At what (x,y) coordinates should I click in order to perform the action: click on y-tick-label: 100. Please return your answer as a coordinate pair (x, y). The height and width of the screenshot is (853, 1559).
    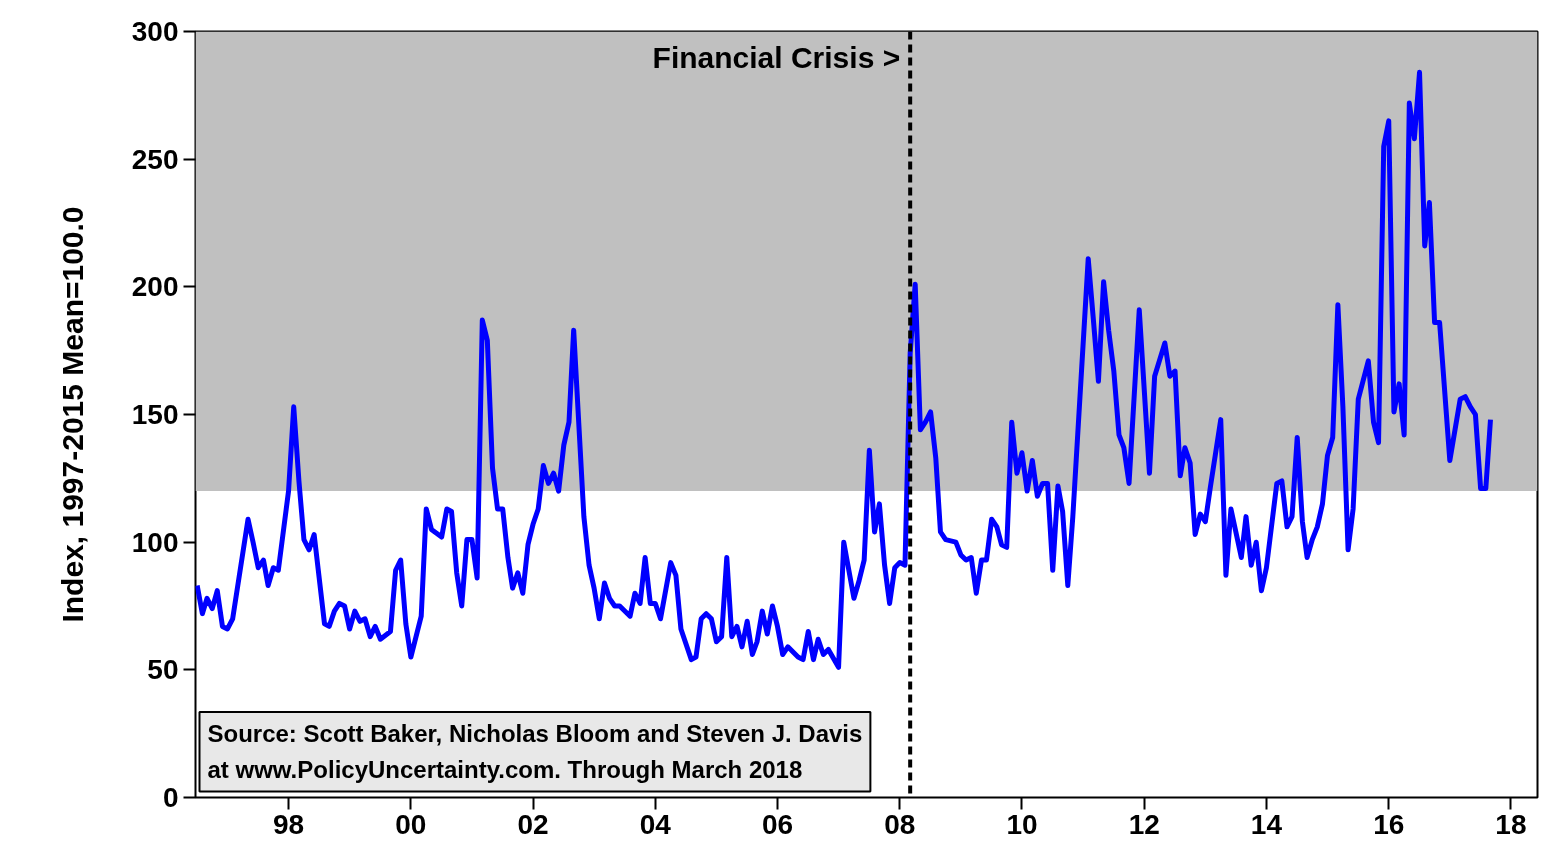
    Looking at the image, I should click on (155, 542).